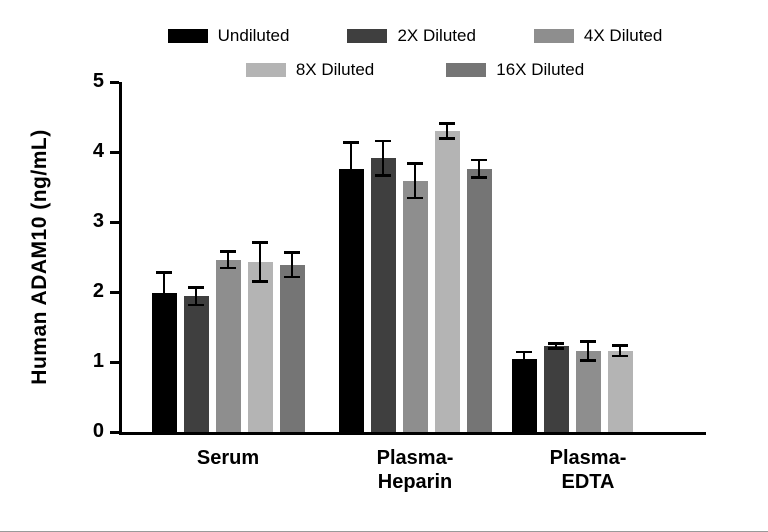 This screenshot has height=532, width=768. What do you see at coordinates (415, 70) in the screenshot?
I see `legend-row-2: 8X Diluted 16X Diluted` at bounding box center [415, 70].